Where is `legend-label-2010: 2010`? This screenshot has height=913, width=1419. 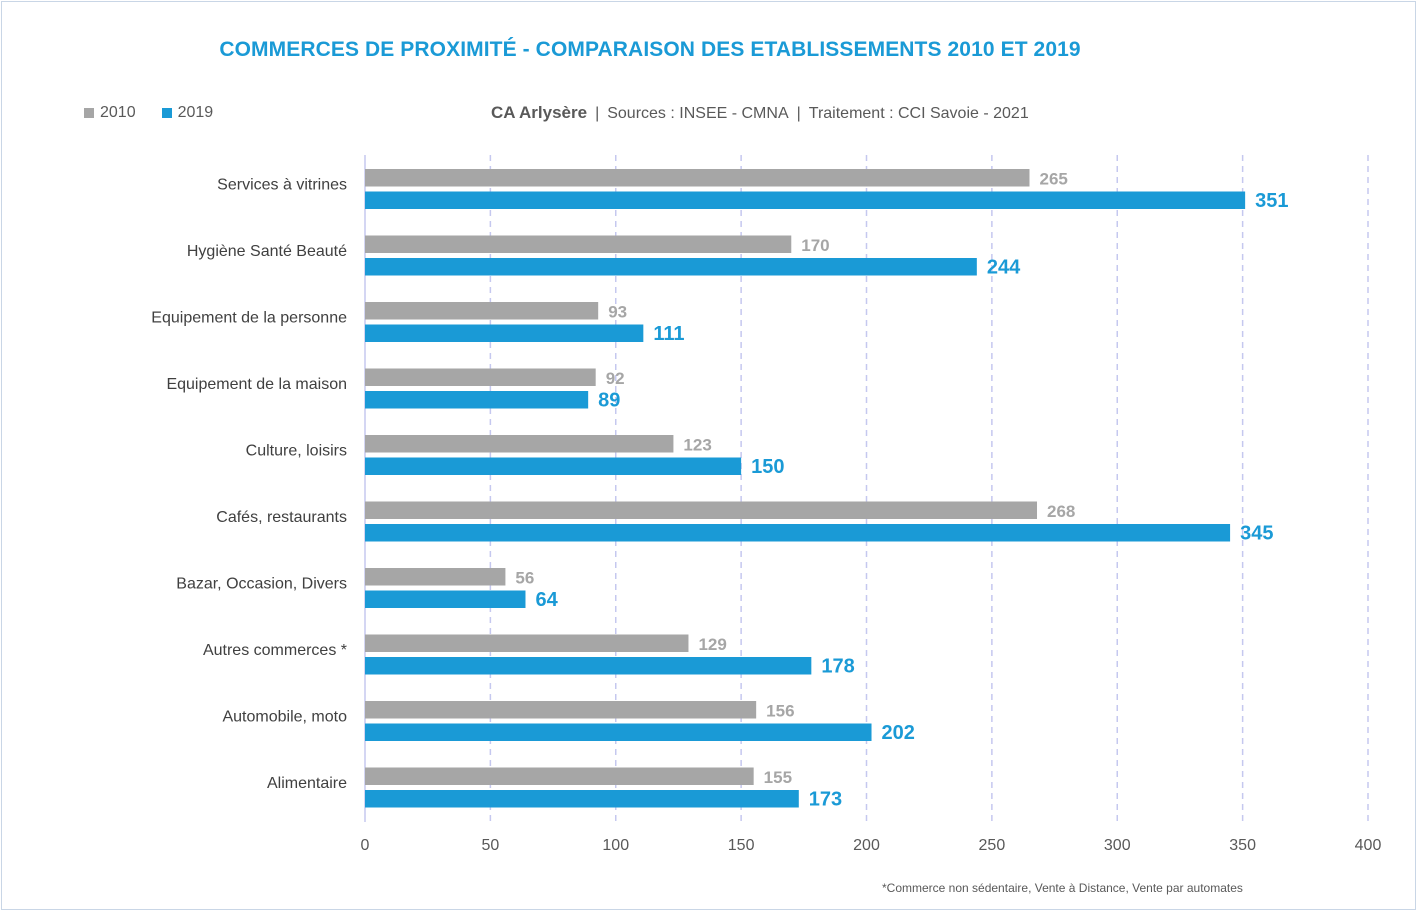 legend-label-2010: 2010 is located at coordinates (118, 112).